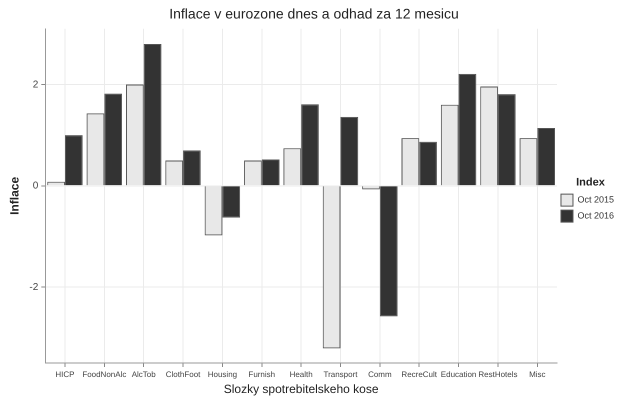 This screenshot has height=401, width=630. I want to click on legend-label: Oct 2015, so click(595, 199).